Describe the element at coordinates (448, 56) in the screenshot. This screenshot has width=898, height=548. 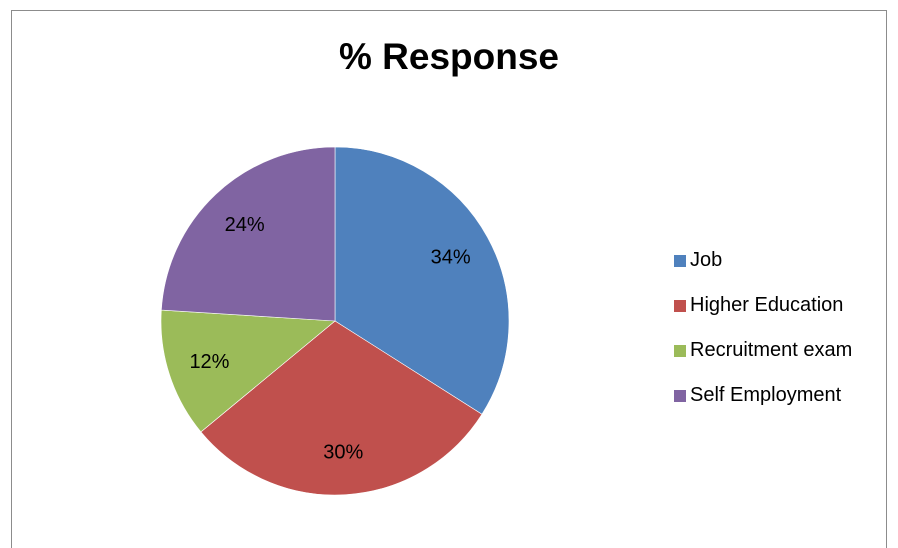
I see `chart-title: % Response` at that location.